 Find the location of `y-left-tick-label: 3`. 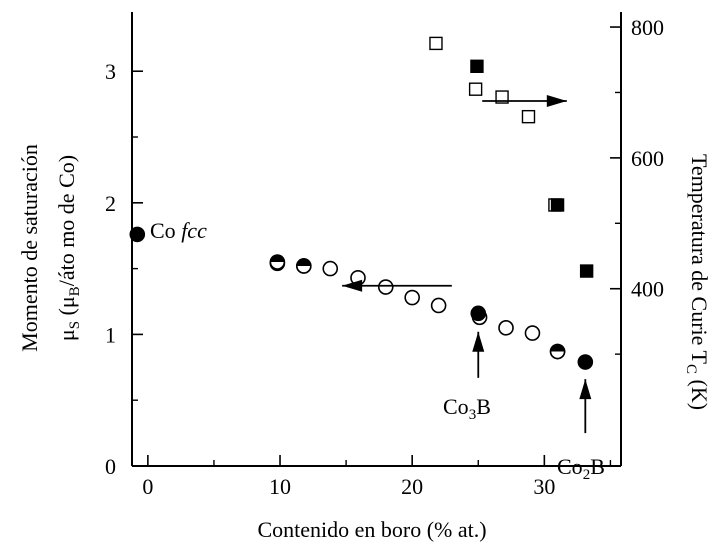

y-left-tick-label: 3 is located at coordinates (110, 71).